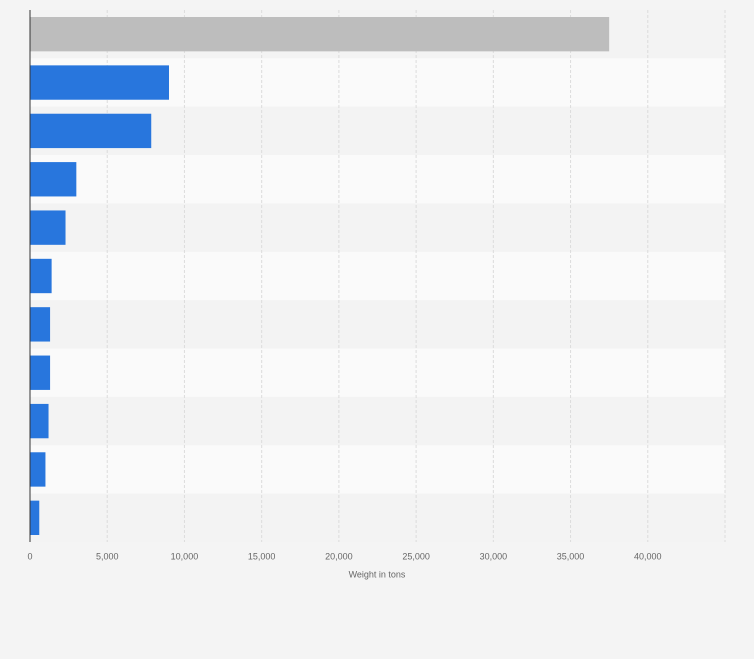 The image size is (754, 659). I want to click on x-tick-label: 0, so click(29, 556).